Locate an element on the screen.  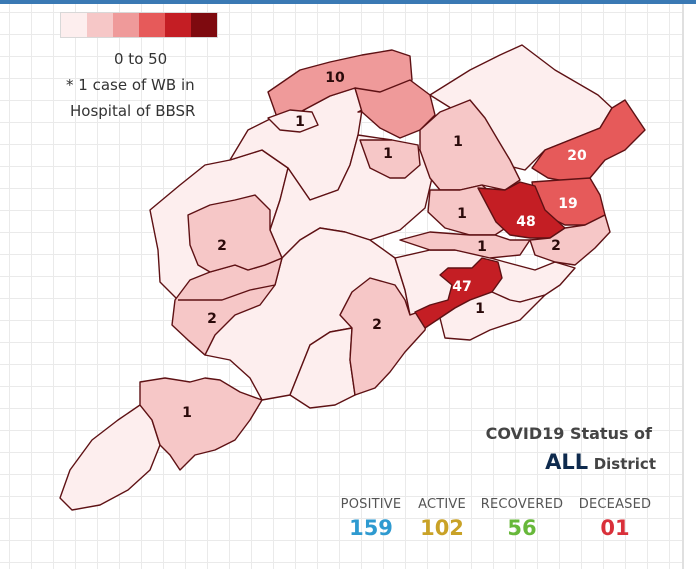
stat-deceased-label: DECEASED is located at coordinates (615, 504).